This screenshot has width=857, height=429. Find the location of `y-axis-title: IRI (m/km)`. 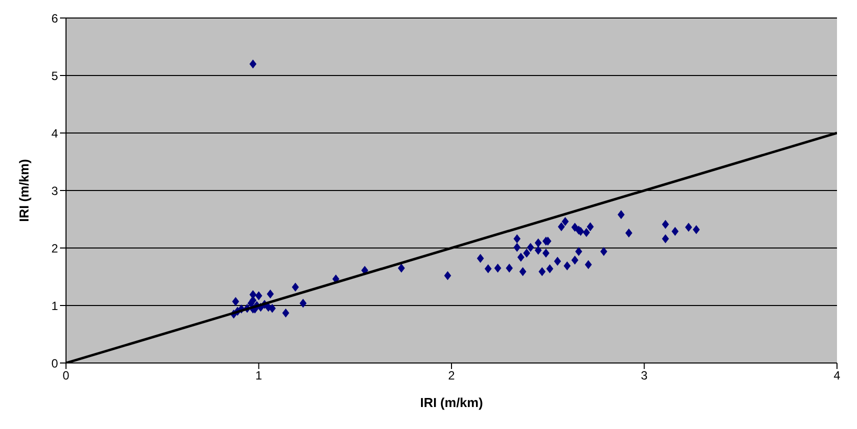

y-axis-title: IRI (m/km) is located at coordinates (24, 190).